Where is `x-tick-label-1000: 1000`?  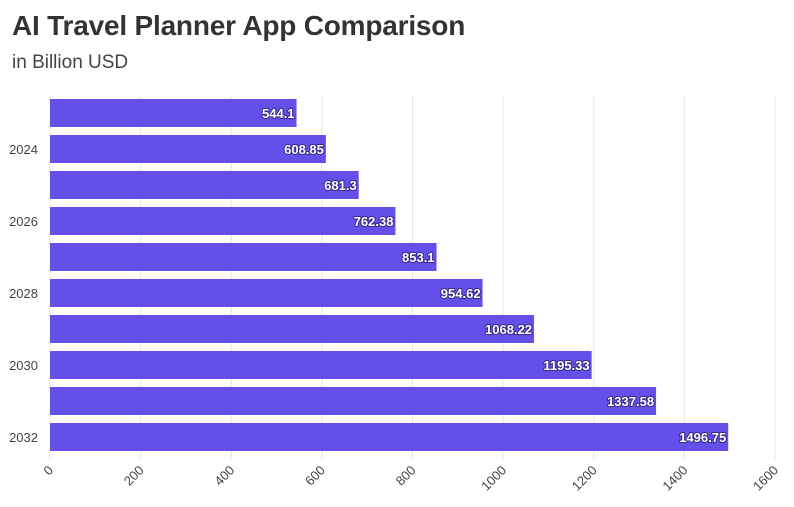
x-tick-label-1000: 1000 is located at coordinates (493, 478).